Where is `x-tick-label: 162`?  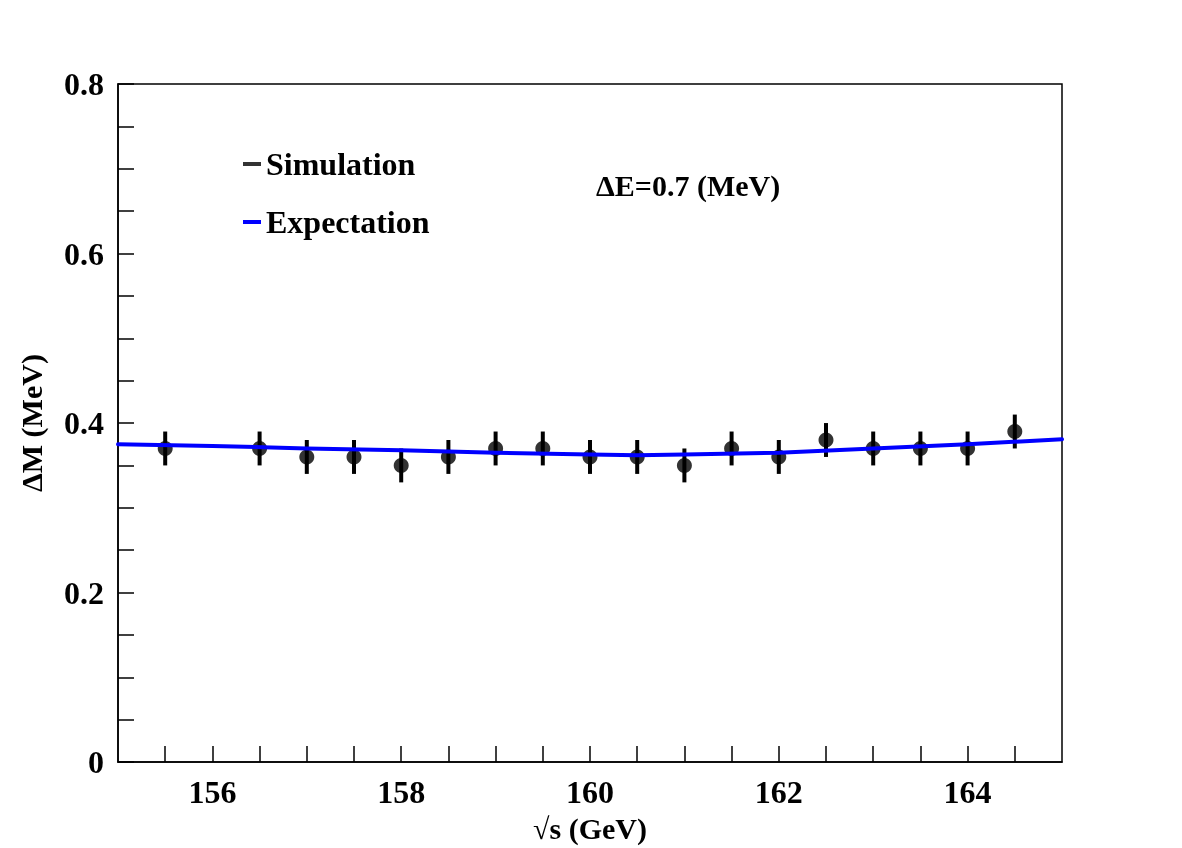 x-tick-label: 162 is located at coordinates (778, 792).